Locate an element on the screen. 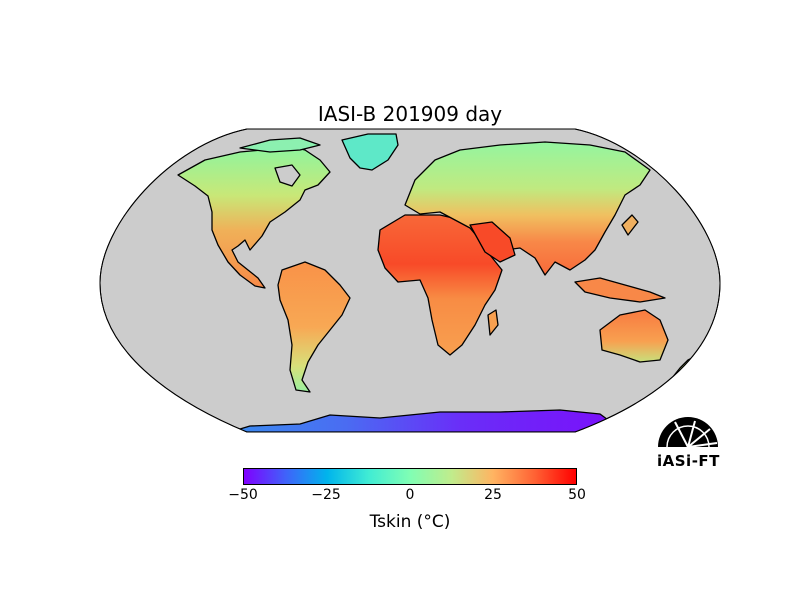  australia is located at coordinates (634, 336).